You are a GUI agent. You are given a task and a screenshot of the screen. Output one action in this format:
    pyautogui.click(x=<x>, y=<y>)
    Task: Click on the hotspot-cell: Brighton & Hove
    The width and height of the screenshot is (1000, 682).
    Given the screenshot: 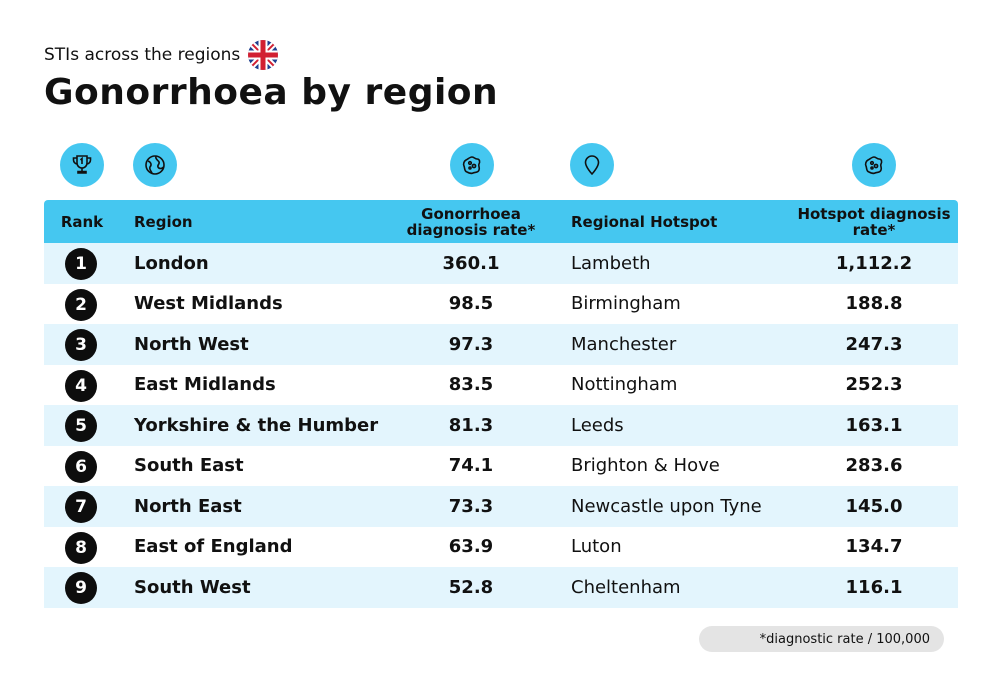 What is the action you would take?
    pyautogui.click(x=645, y=466)
    